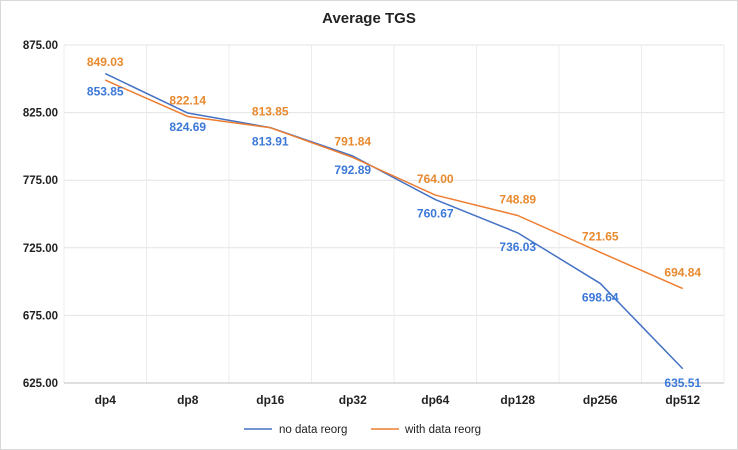 The image size is (738, 450). Describe the element at coordinates (187, 127) in the screenshot. I see `data-label-no-data-reorg: 824.69` at that location.